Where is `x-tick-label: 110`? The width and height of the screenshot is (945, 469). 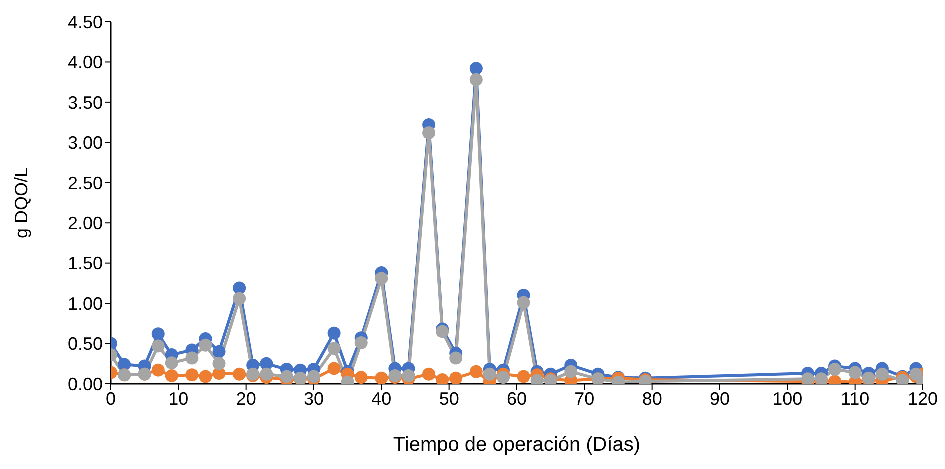 x-tick-label: 110 is located at coordinates (855, 398).